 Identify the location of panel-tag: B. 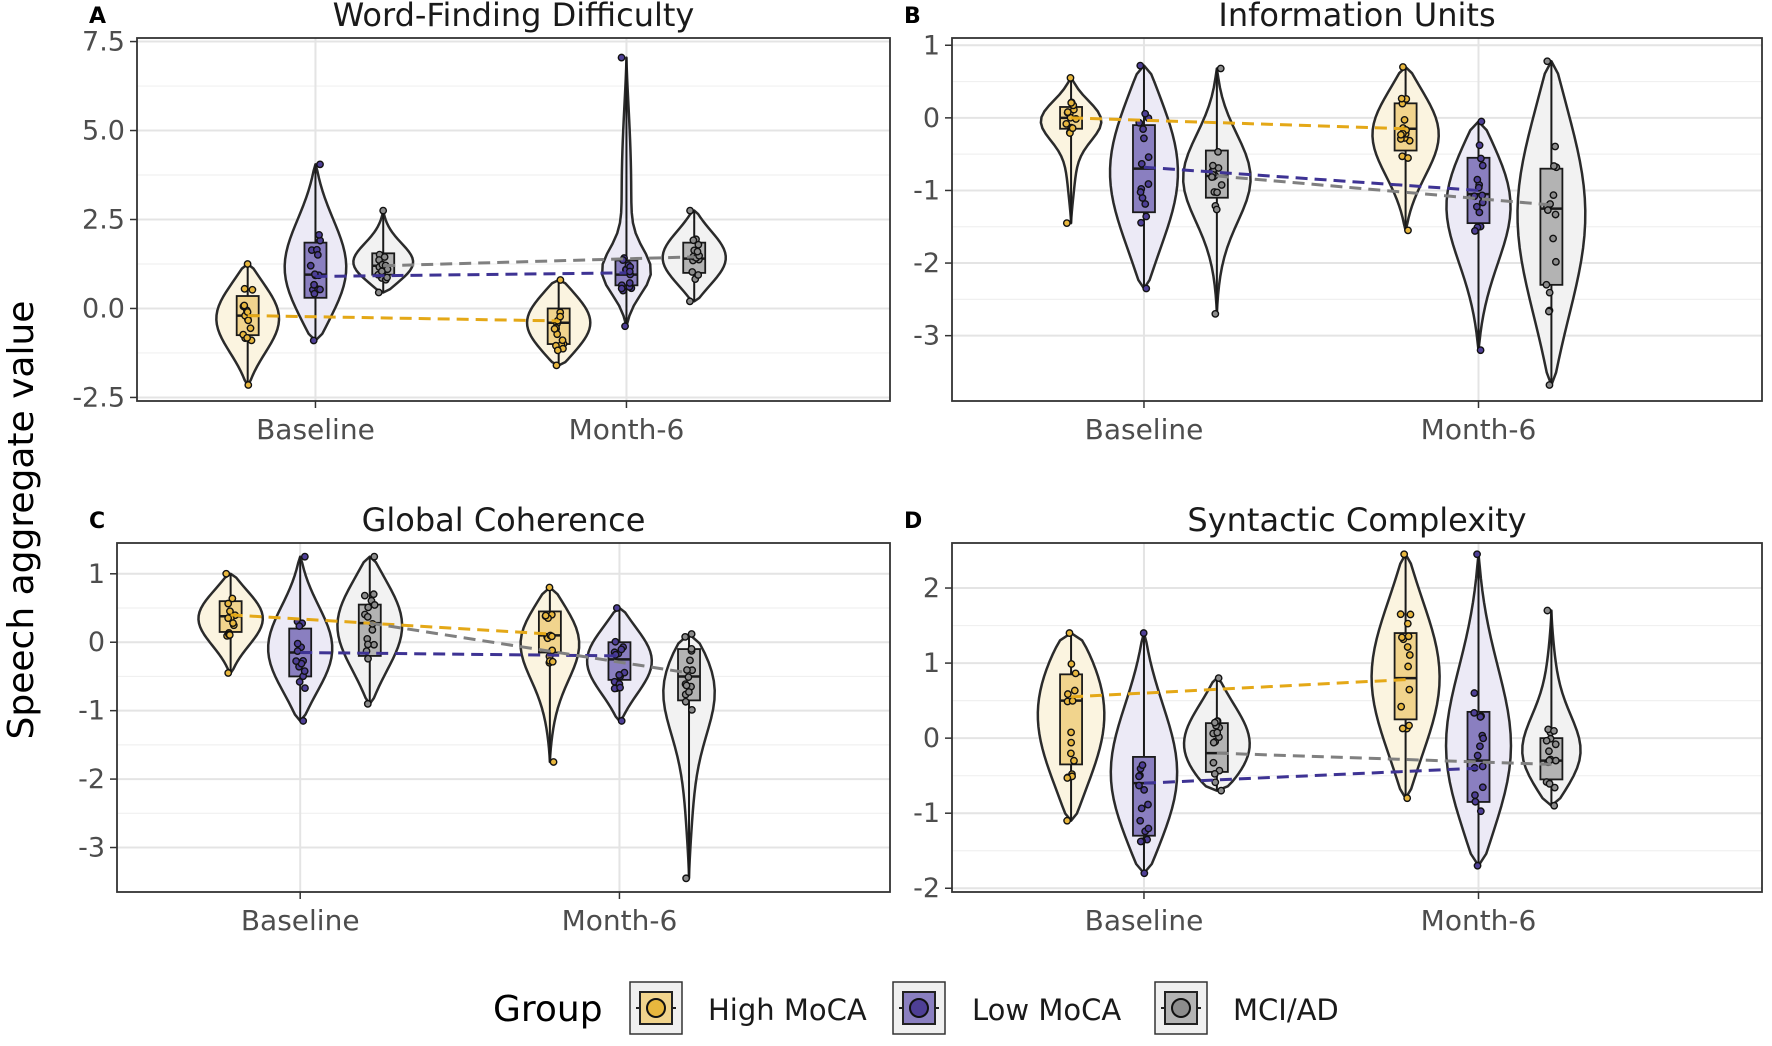
(912, 16).